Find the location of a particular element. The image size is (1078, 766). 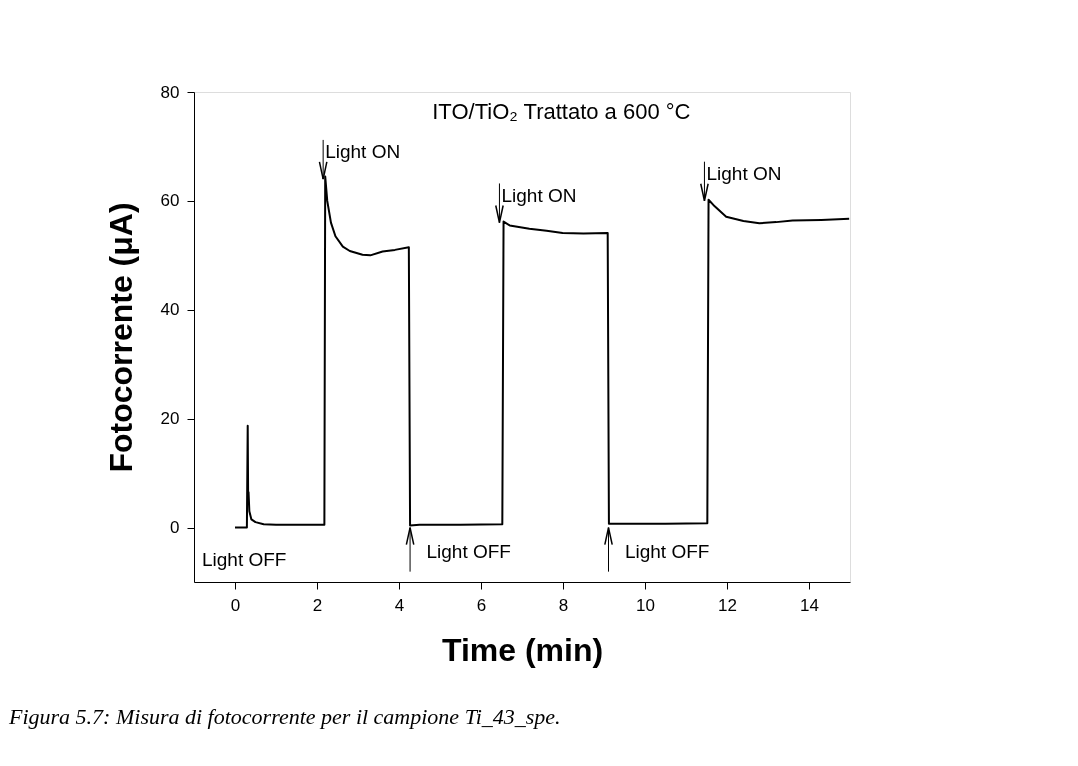

x-tick-label: 10 is located at coordinates (645, 605).